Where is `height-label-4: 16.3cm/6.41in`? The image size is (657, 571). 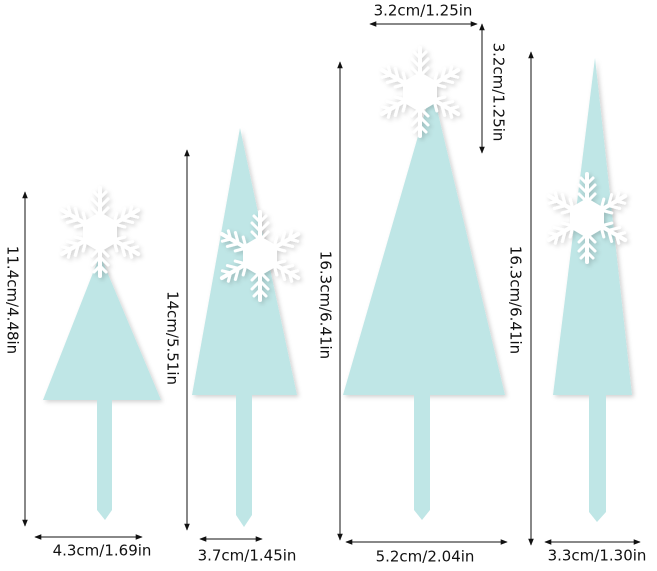
height-label-4: 16.3cm/6.41in is located at coordinates (515, 300).